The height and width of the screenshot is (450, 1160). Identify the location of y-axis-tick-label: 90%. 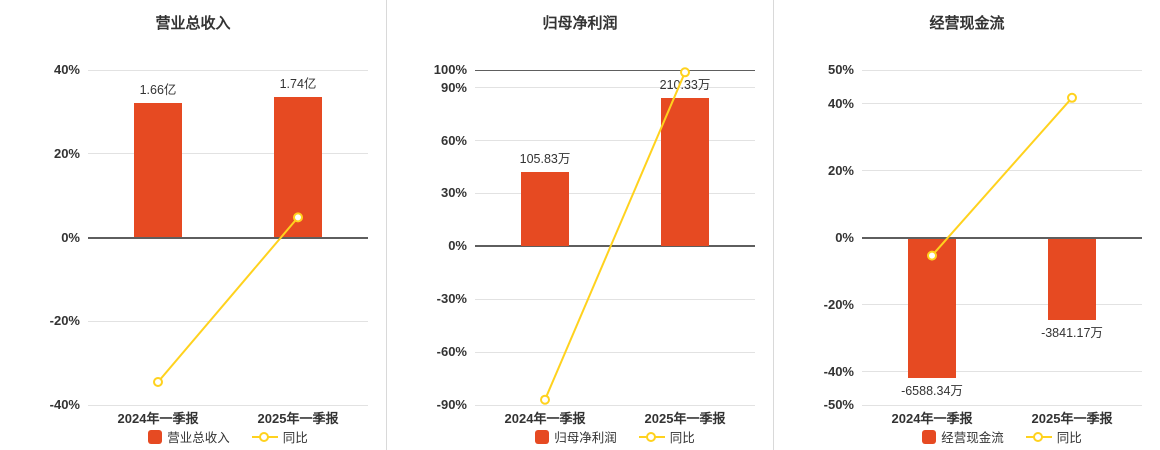
(453, 87).